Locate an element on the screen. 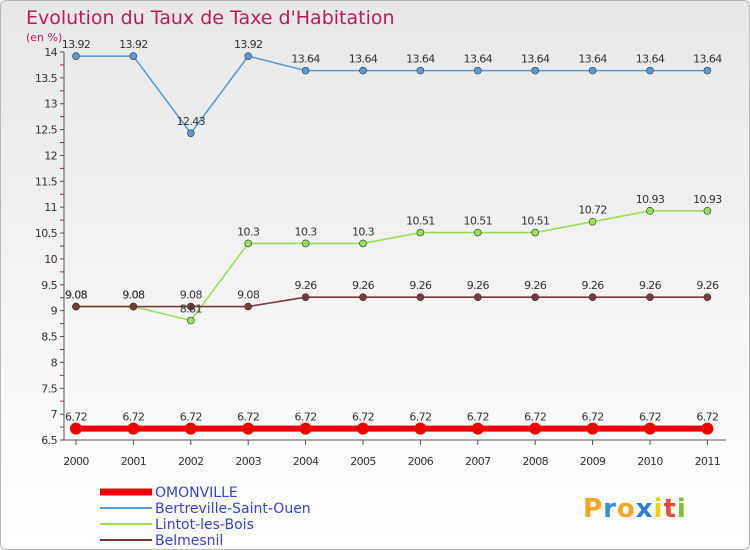  legend-label: Bertreville-Saint-Ouen is located at coordinates (233, 509).